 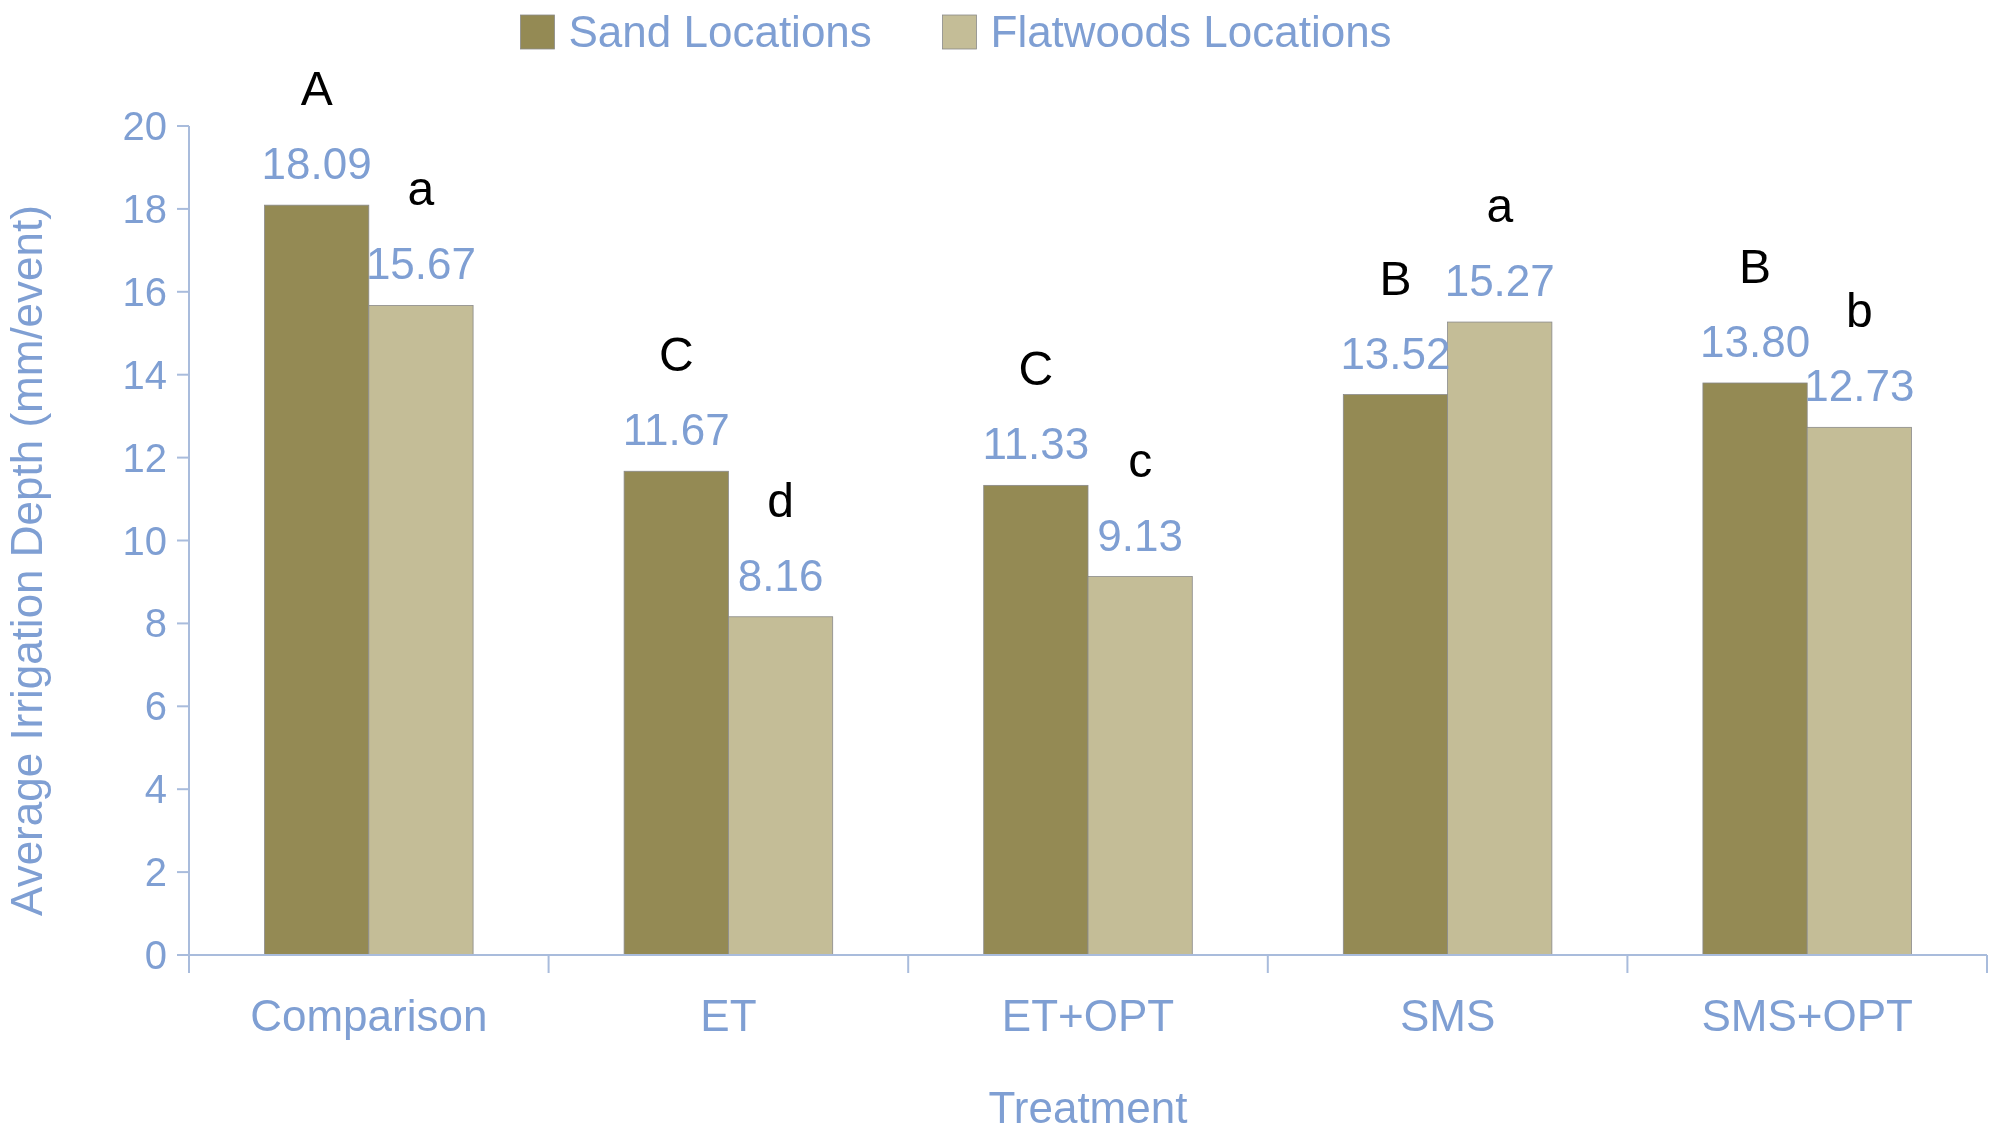 I want to click on data-label: 8.16, so click(x=780, y=575).